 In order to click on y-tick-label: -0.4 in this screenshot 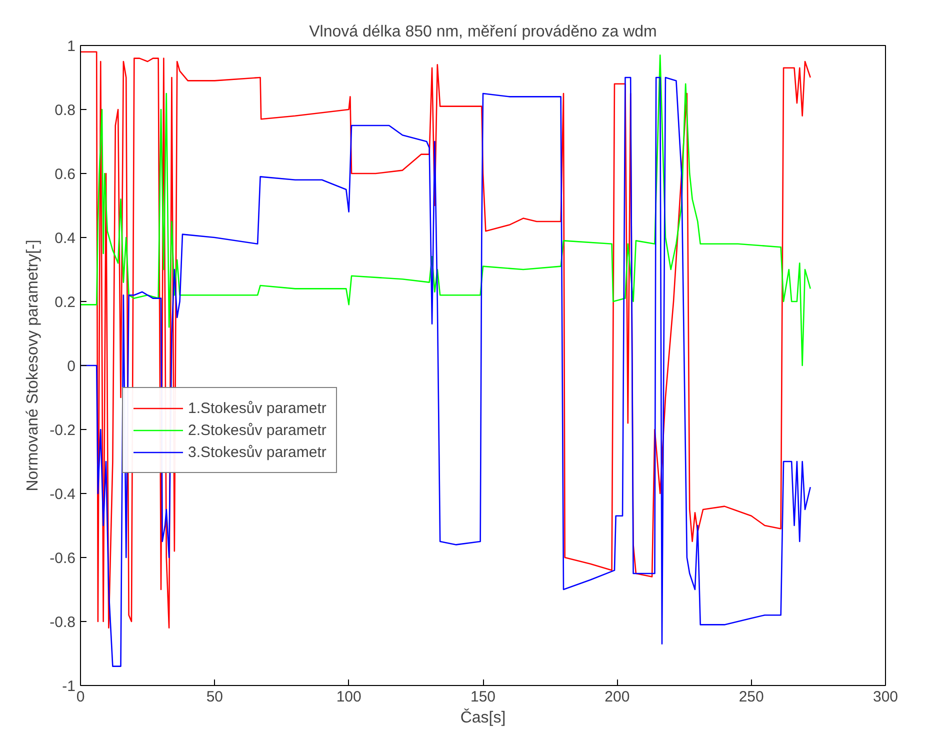, I will do `click(63, 494)`.